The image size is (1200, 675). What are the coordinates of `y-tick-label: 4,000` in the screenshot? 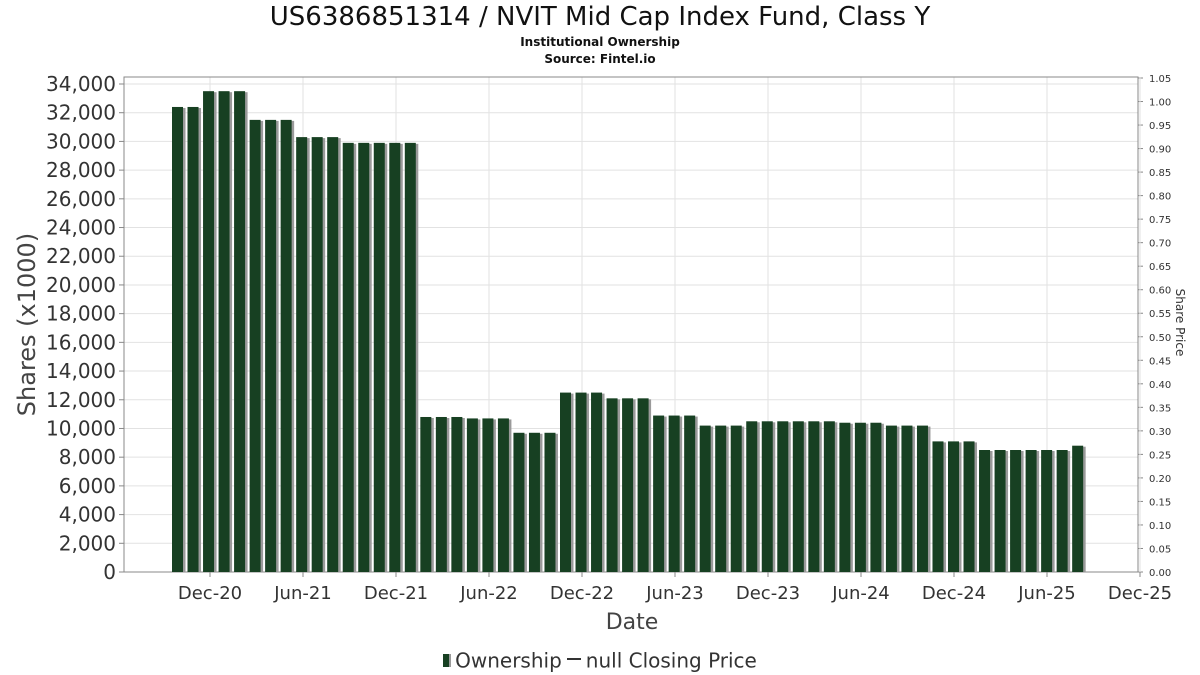 It's located at (87, 515).